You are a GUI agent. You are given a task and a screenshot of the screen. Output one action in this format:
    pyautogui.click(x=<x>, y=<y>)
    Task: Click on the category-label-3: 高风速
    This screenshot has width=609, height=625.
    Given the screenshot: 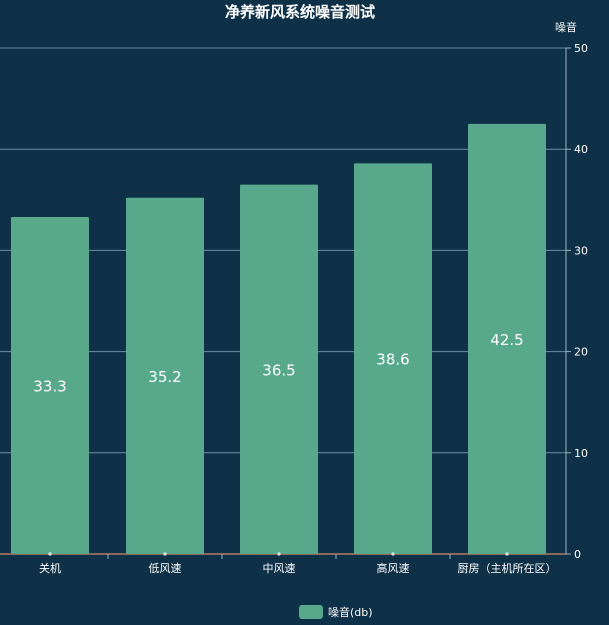 What is the action you would take?
    pyautogui.click(x=393, y=568)
    